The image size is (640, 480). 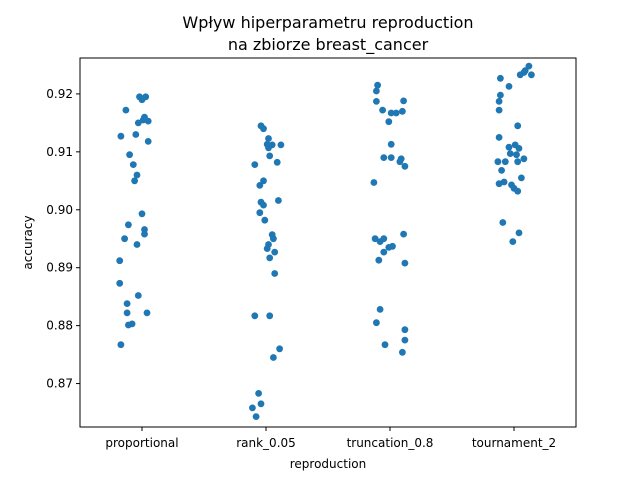 I want to click on y-tick-label: 0.91, so click(x=59, y=152).